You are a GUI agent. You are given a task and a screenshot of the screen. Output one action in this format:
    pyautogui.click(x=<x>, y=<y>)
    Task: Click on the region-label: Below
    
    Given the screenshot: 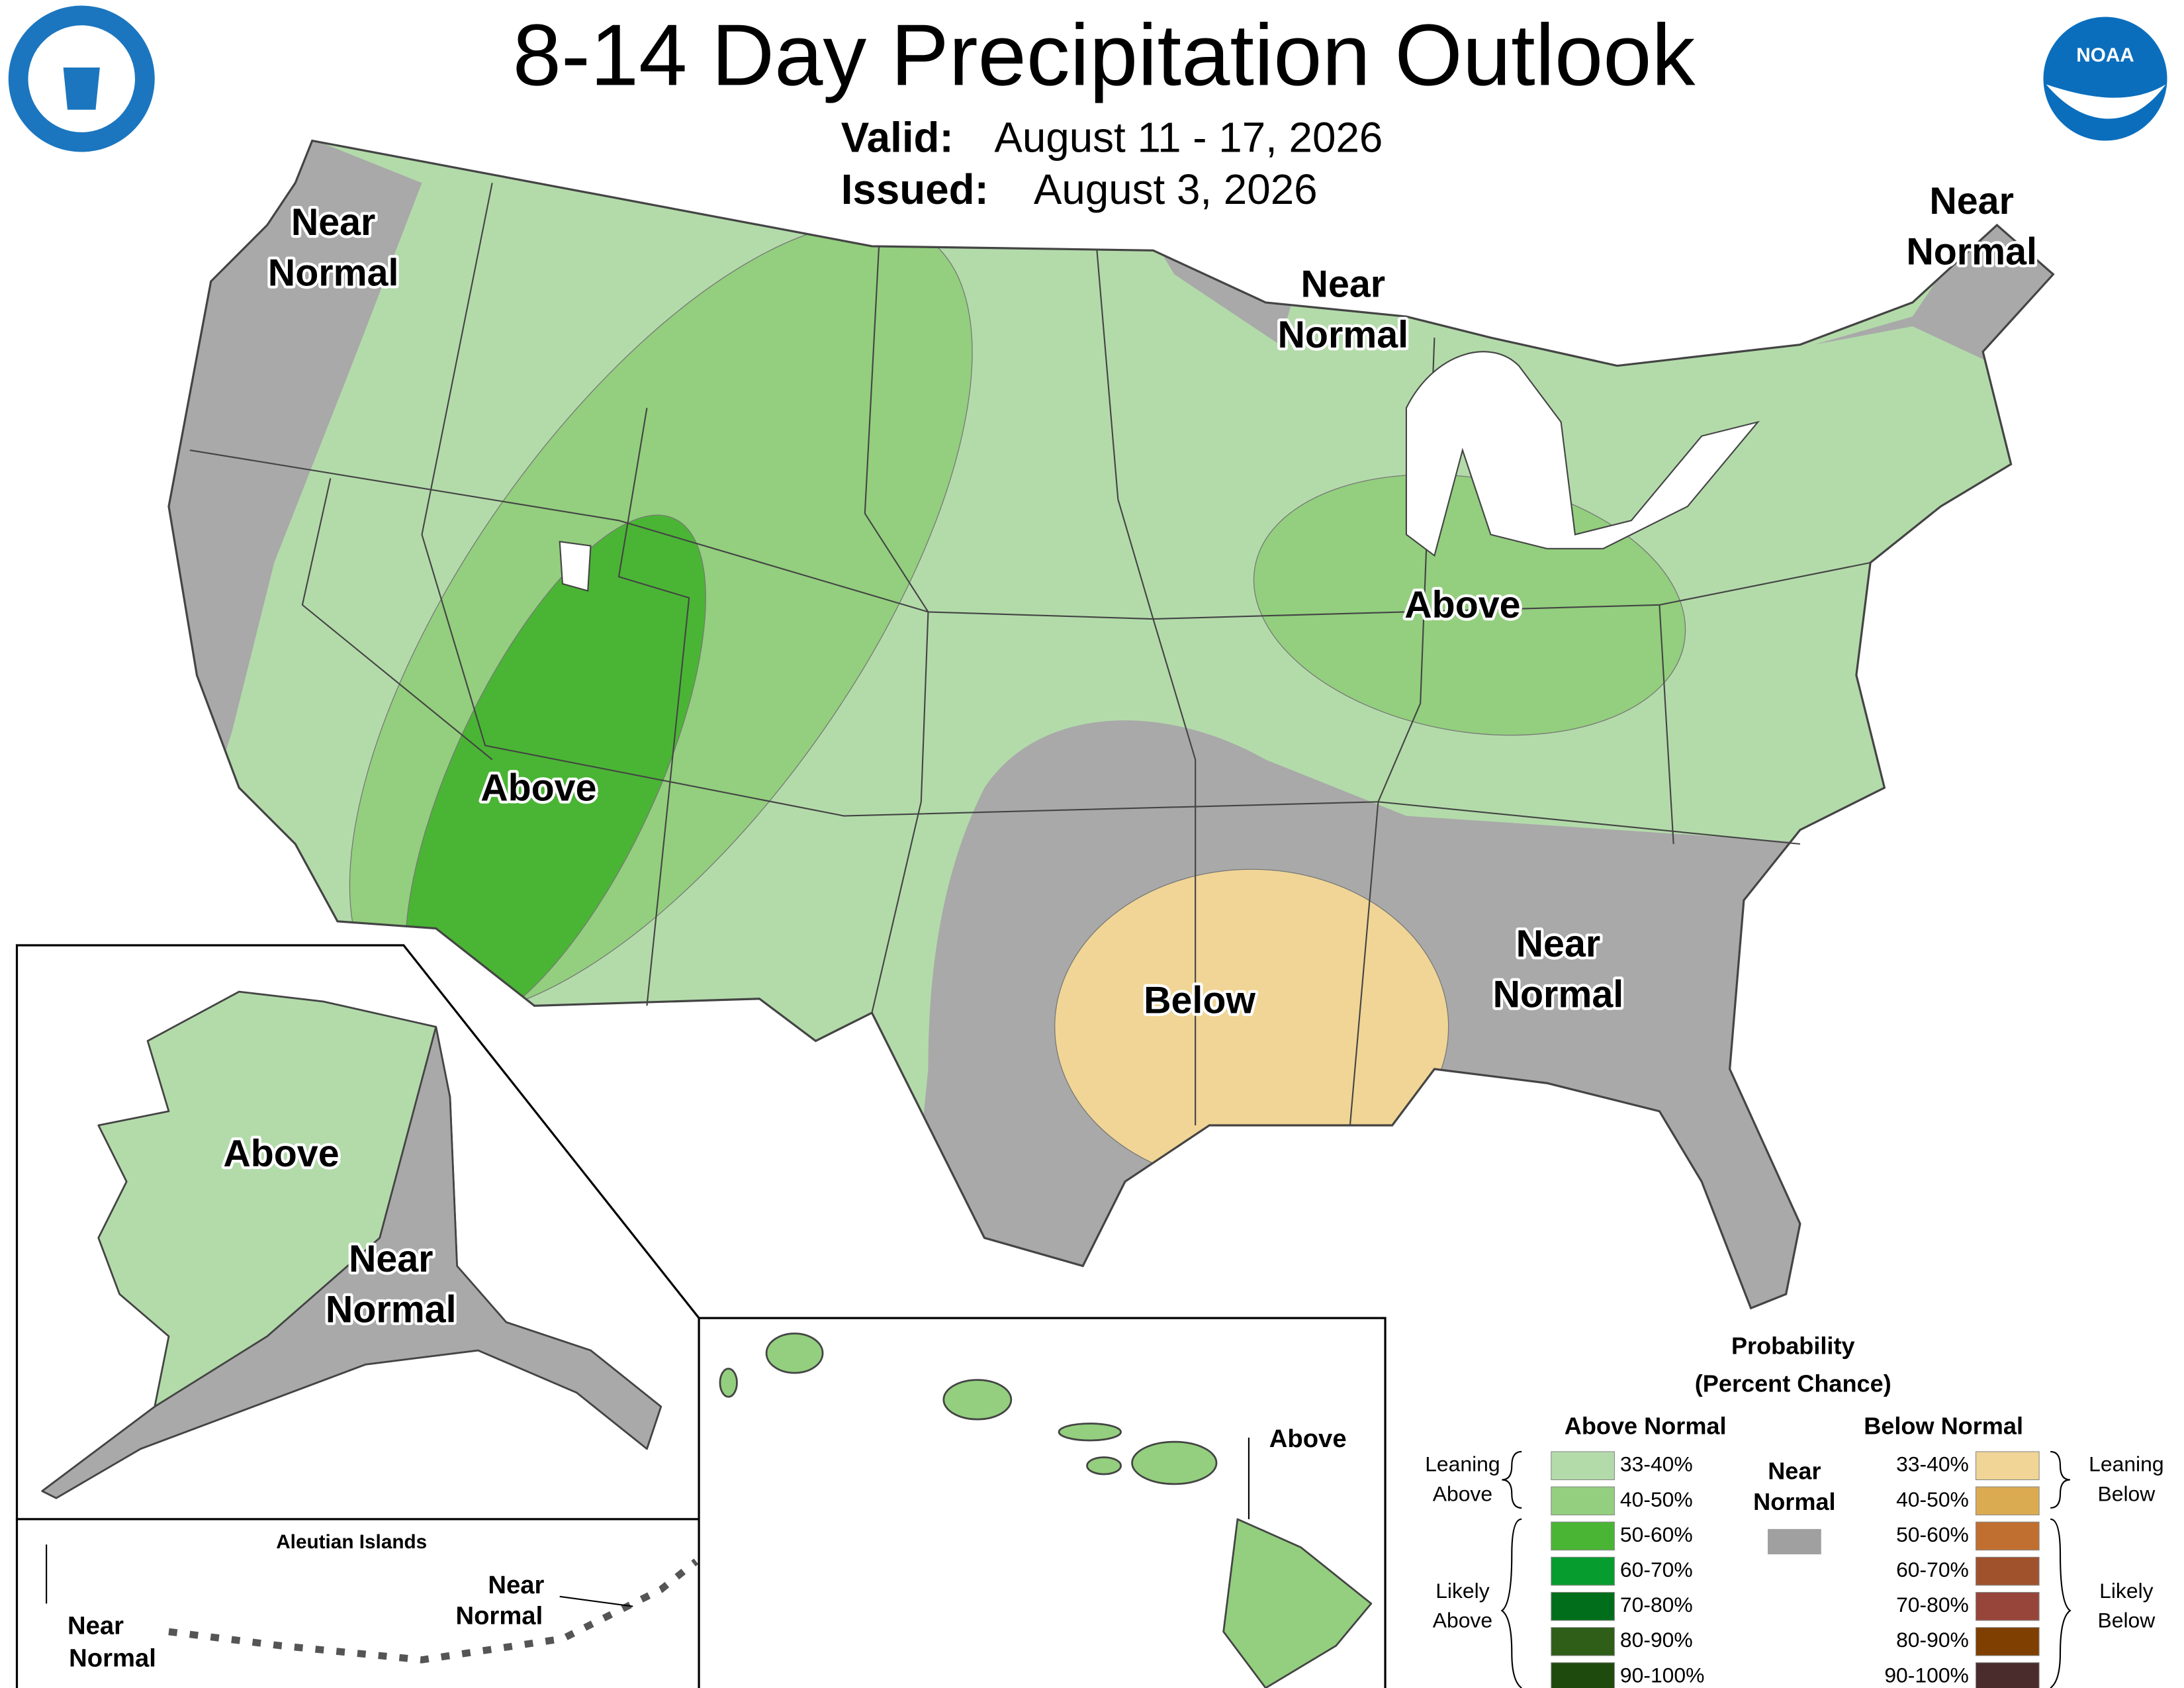 What is the action you would take?
    pyautogui.click(x=1199, y=1000)
    